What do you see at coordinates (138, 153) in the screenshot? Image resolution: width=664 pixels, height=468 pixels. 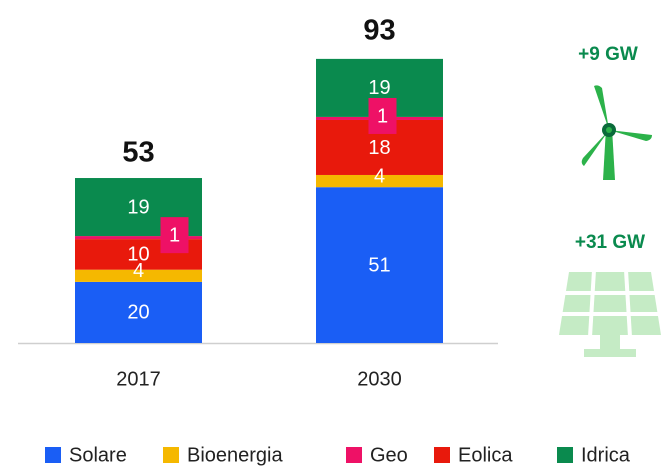 I see `total-label: 53` at bounding box center [138, 153].